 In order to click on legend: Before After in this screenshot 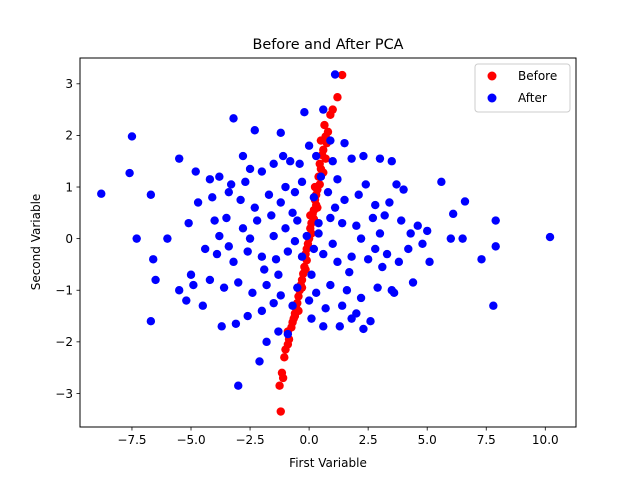, I will do `click(522, 88)`.